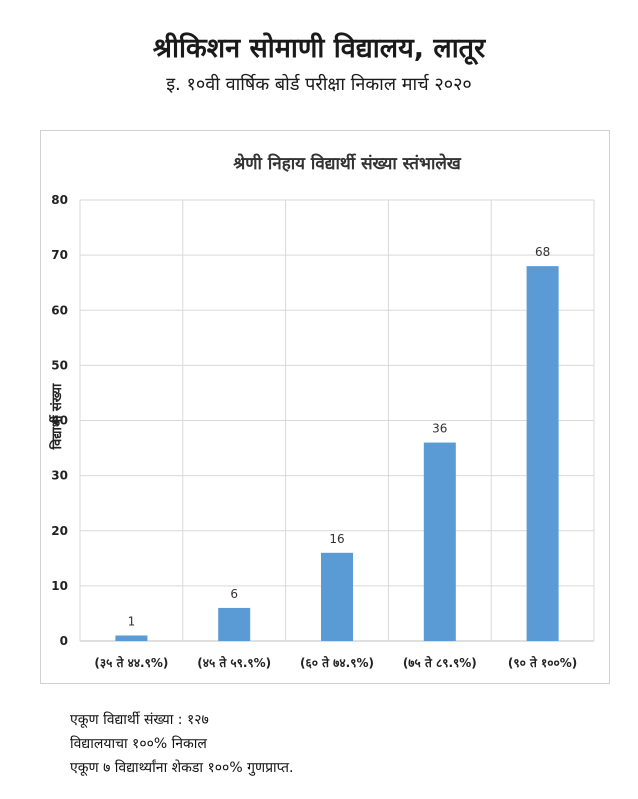  Describe the element at coordinates (59, 310) in the screenshot. I see `y-tick-label: 60` at that location.